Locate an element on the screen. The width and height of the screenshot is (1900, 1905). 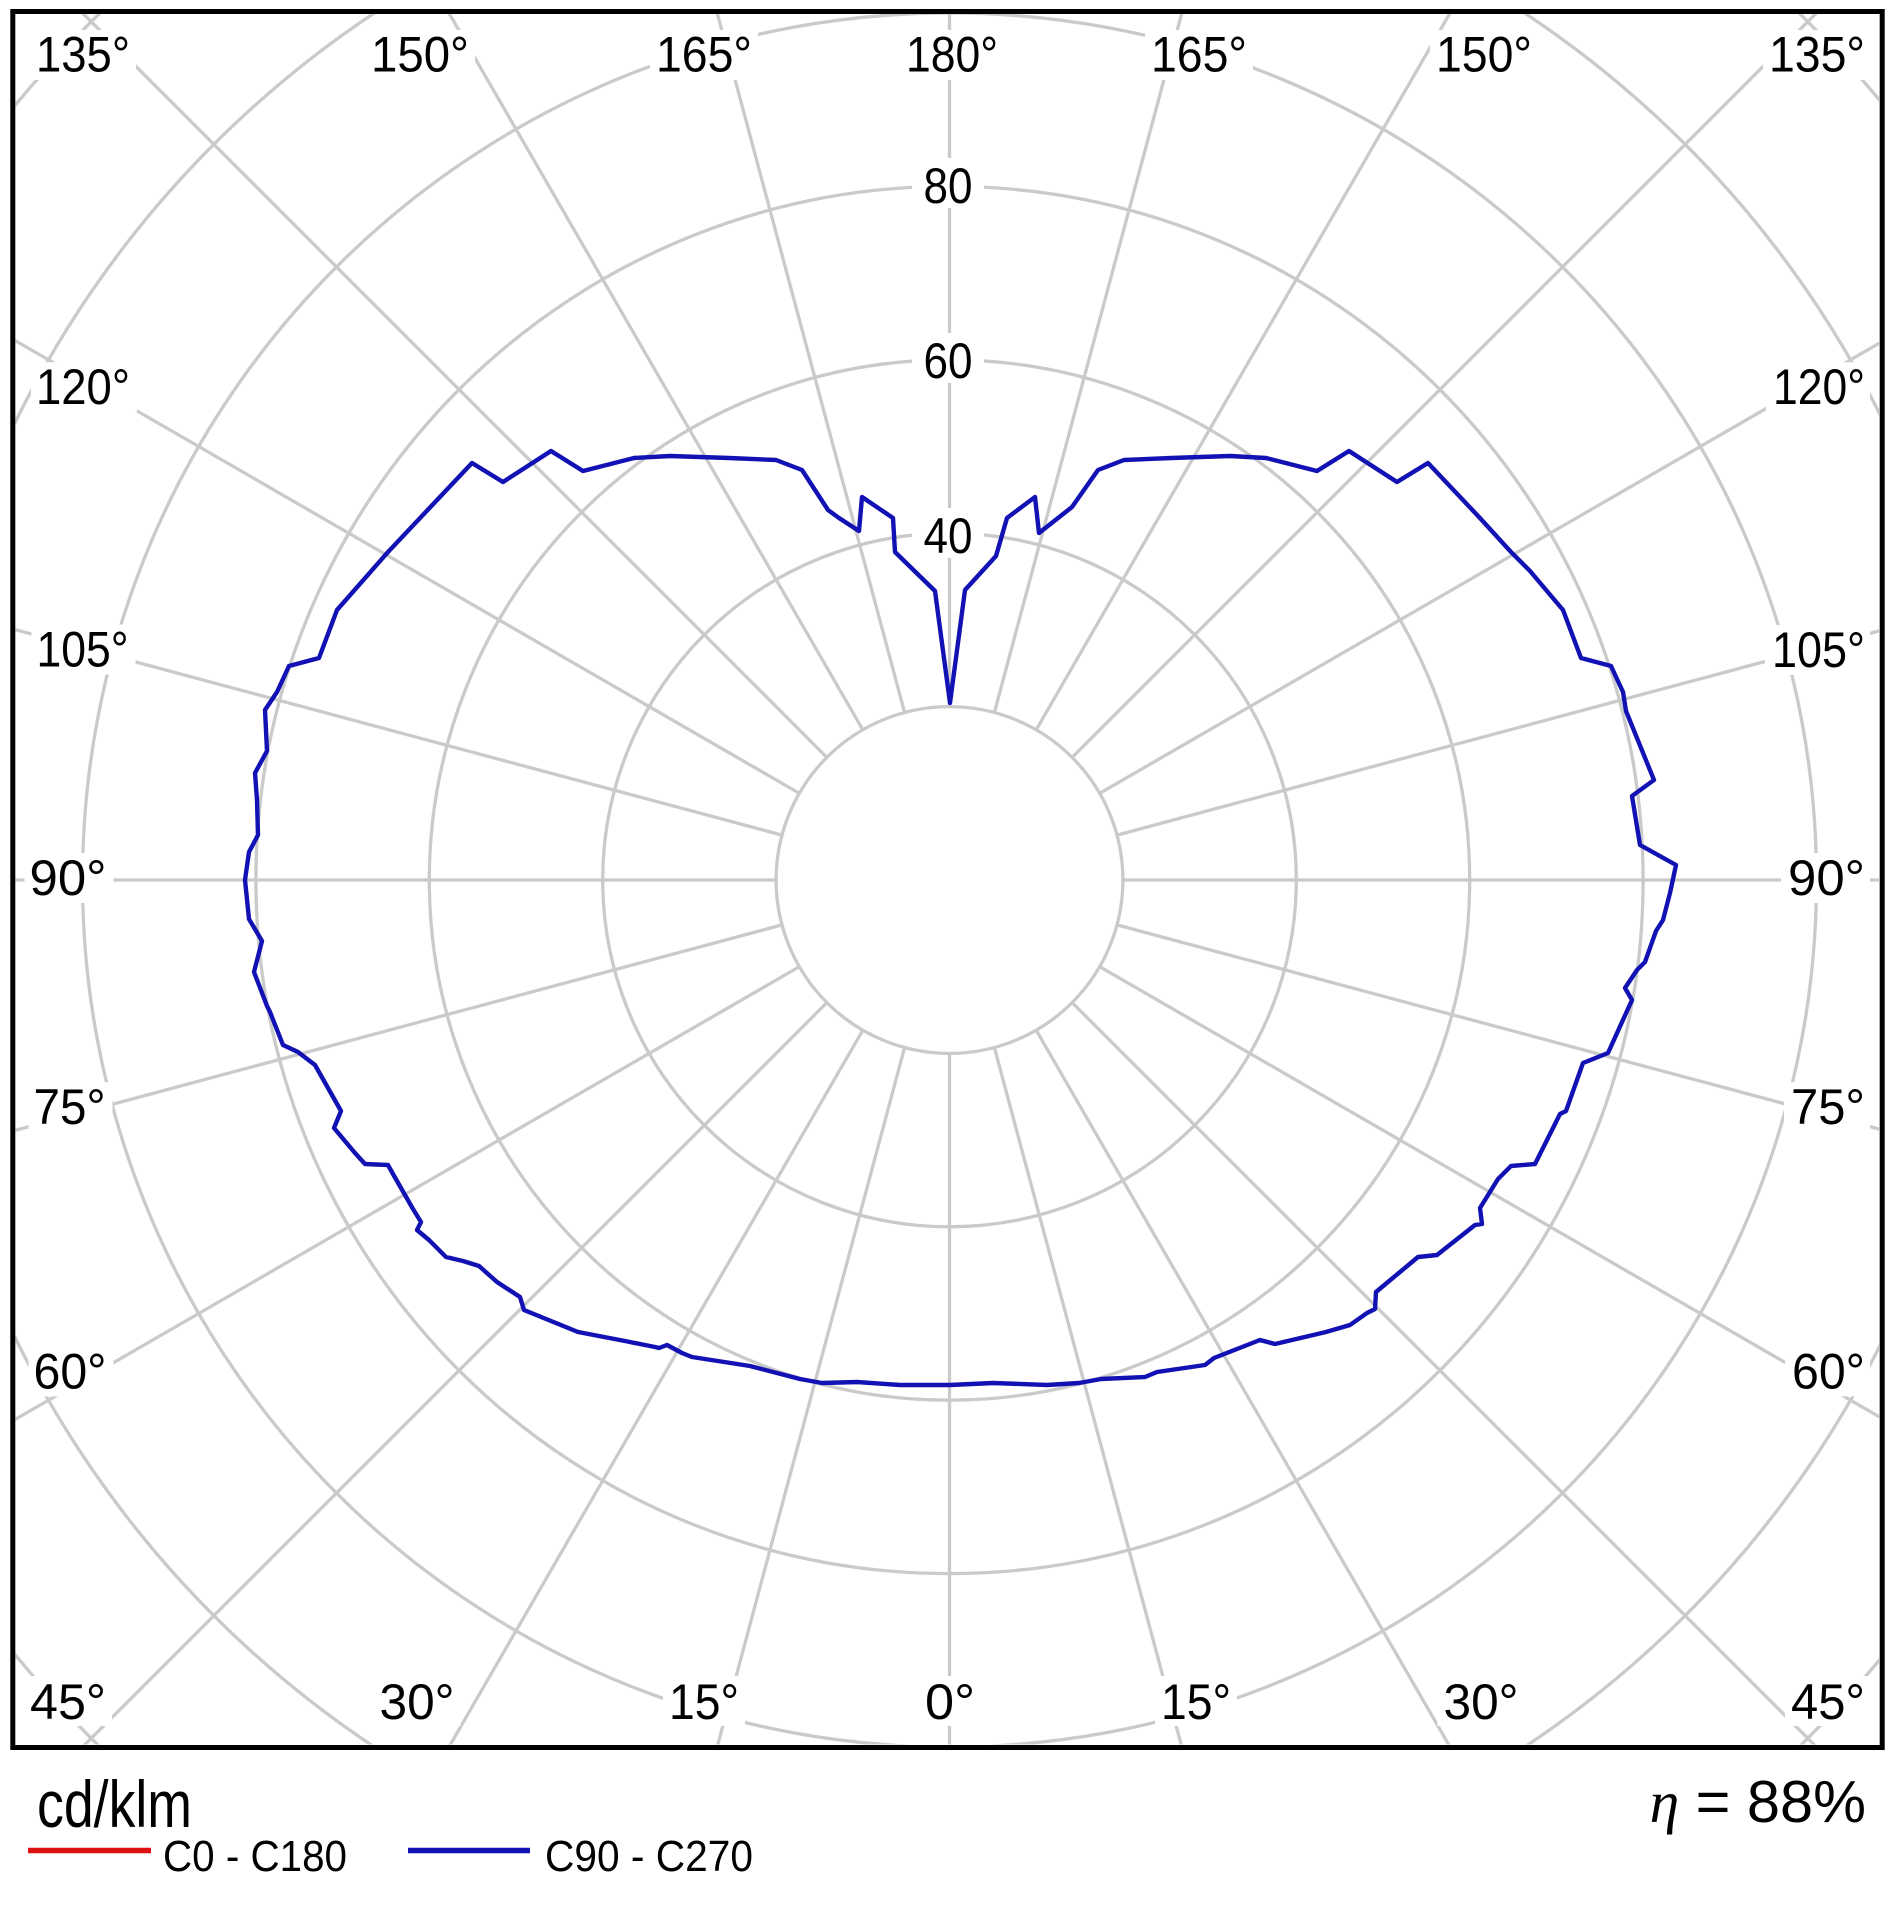
svg-text: 80 is located at coordinates (948, 186).